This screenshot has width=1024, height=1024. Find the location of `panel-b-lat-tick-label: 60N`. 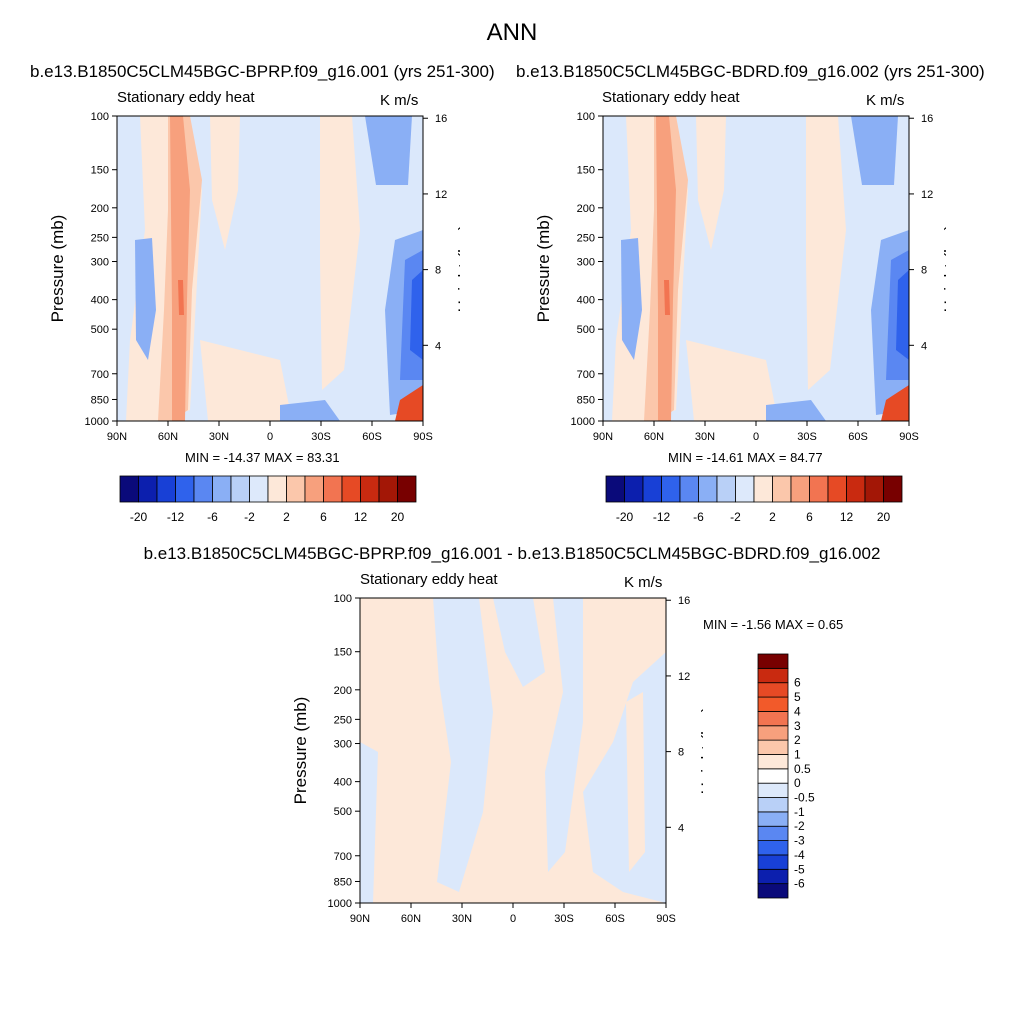

panel-b-lat-tick-label: 60N is located at coordinates (654, 437).